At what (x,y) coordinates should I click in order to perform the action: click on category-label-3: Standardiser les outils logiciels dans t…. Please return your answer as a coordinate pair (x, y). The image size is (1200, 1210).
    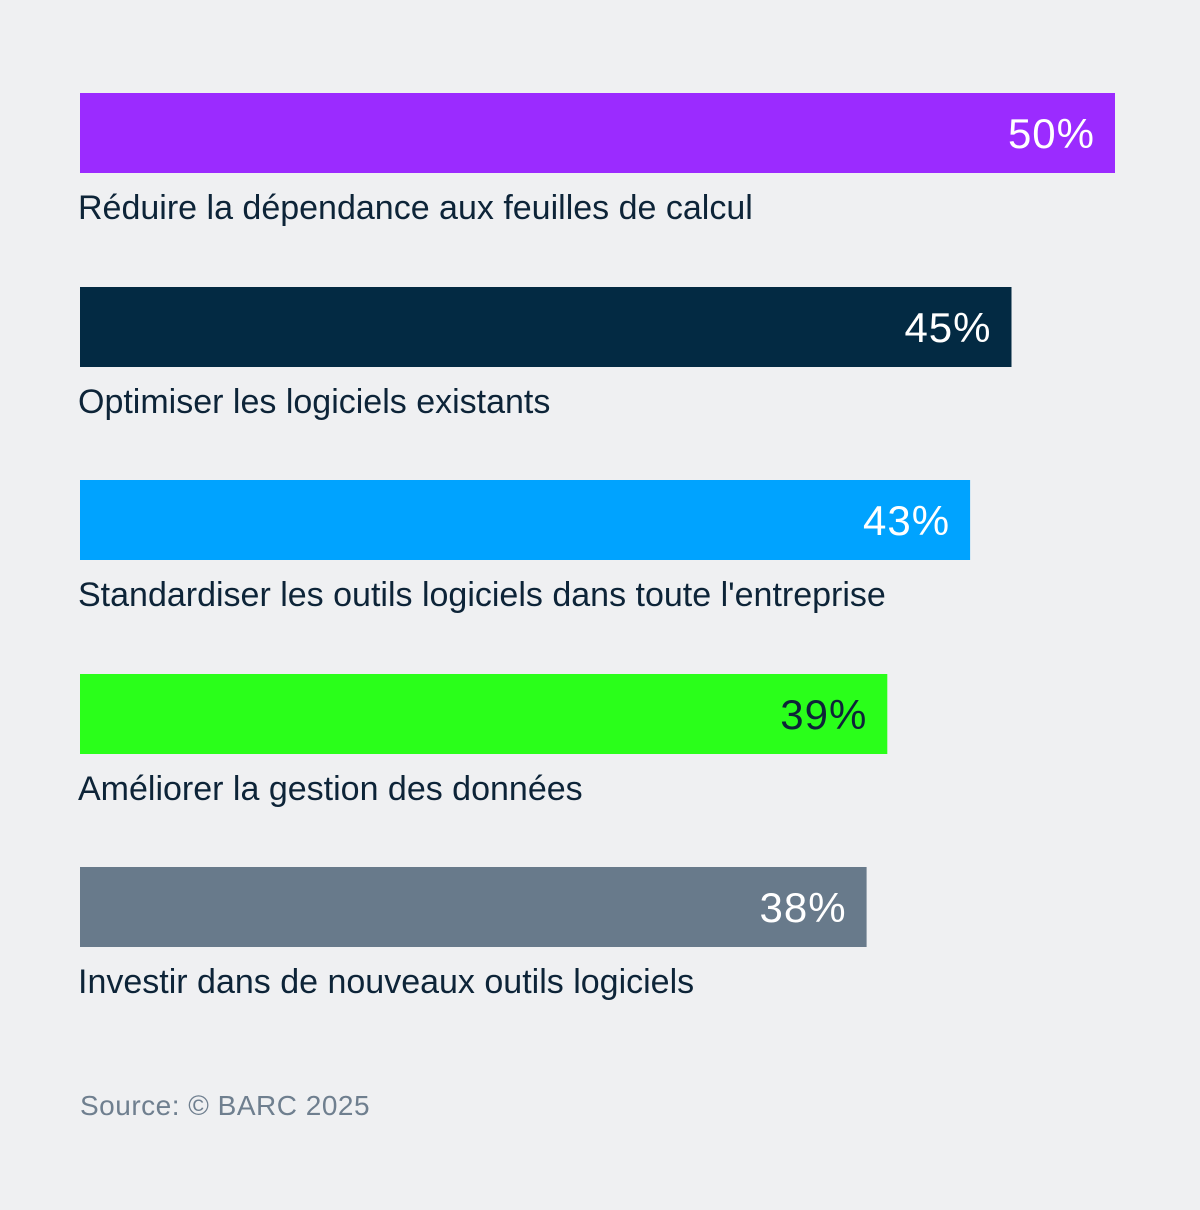
    Looking at the image, I should click on (482, 595).